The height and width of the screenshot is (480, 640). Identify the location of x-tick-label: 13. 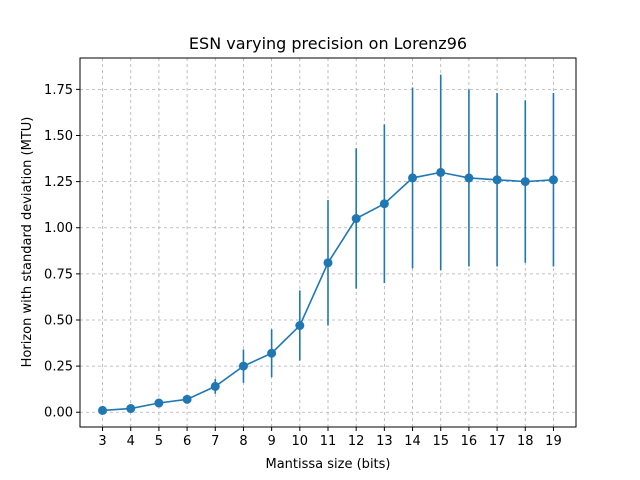
(384, 441).